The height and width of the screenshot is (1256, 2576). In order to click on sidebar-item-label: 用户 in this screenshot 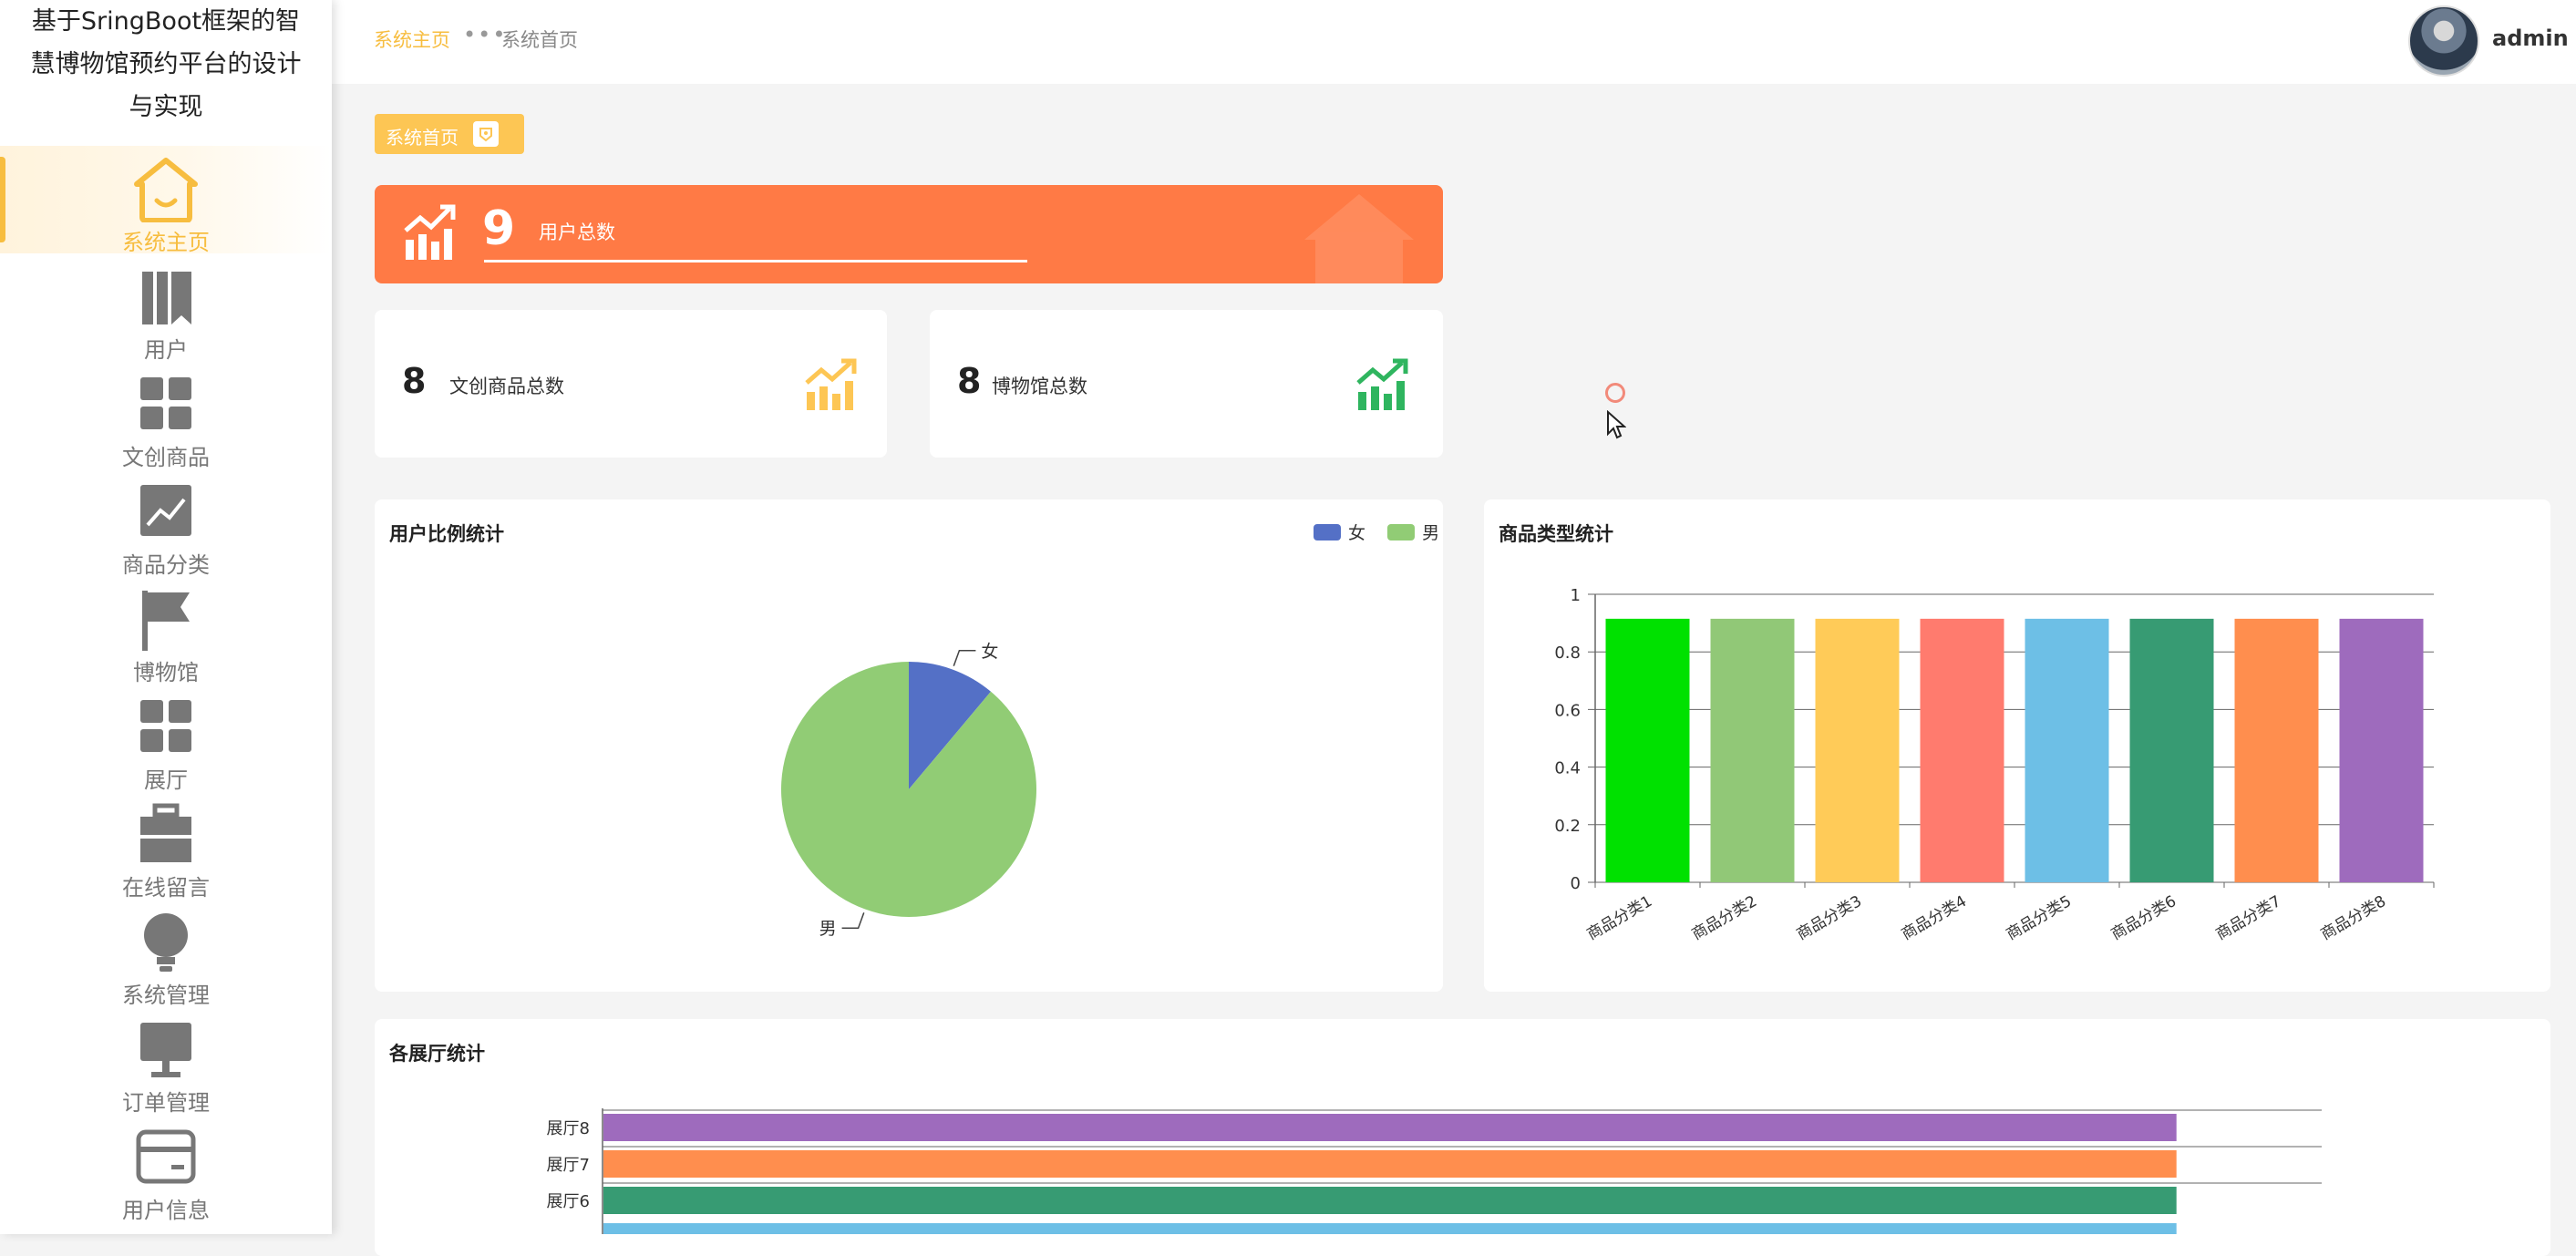, I will do `click(166, 350)`.